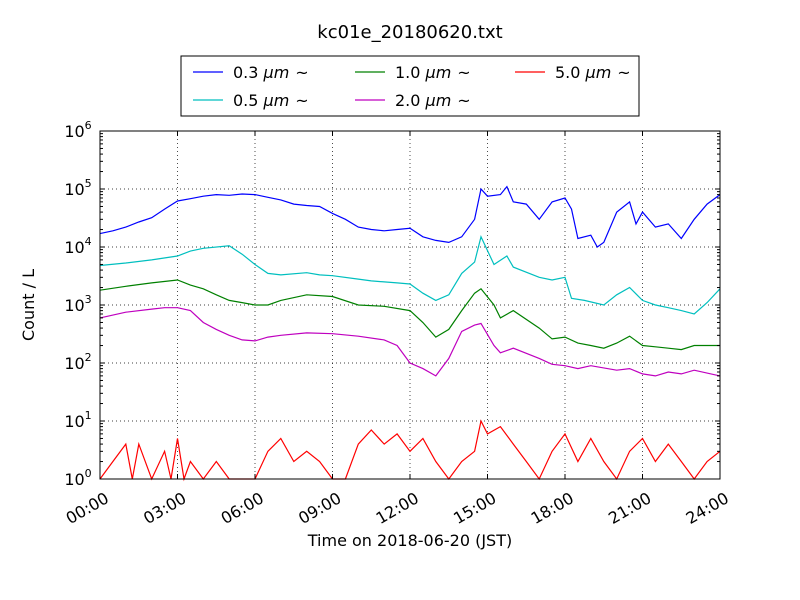  I want to click on legend-label: 2.0 μm ~, so click(433, 100).